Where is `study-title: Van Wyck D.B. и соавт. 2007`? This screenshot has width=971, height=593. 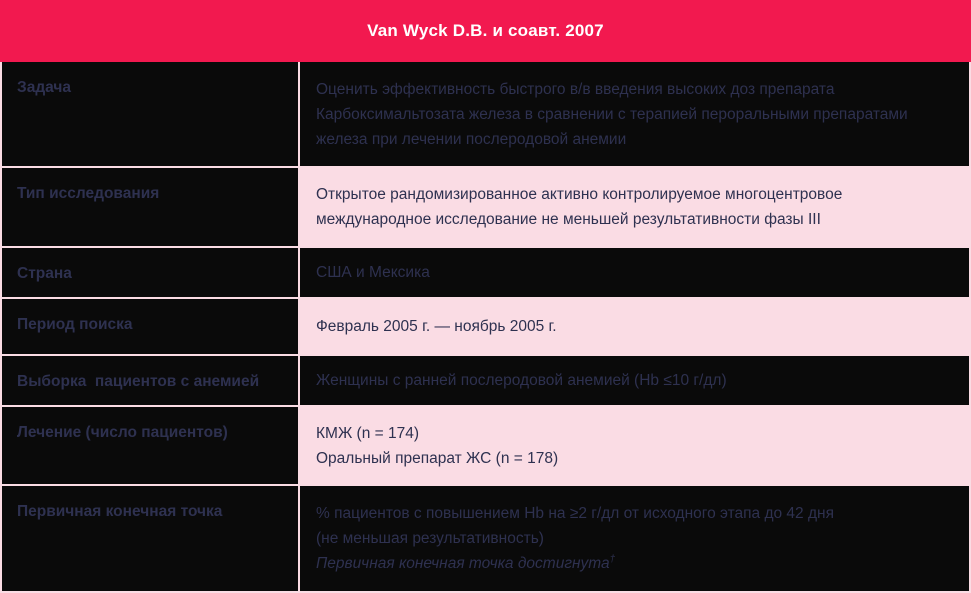 study-title: Van Wyck D.B. и соавт. 2007 is located at coordinates (485, 30).